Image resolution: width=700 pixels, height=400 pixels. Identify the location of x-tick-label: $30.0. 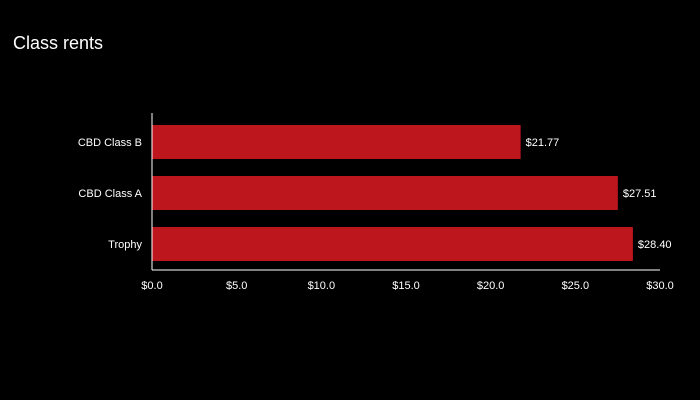
(660, 286).